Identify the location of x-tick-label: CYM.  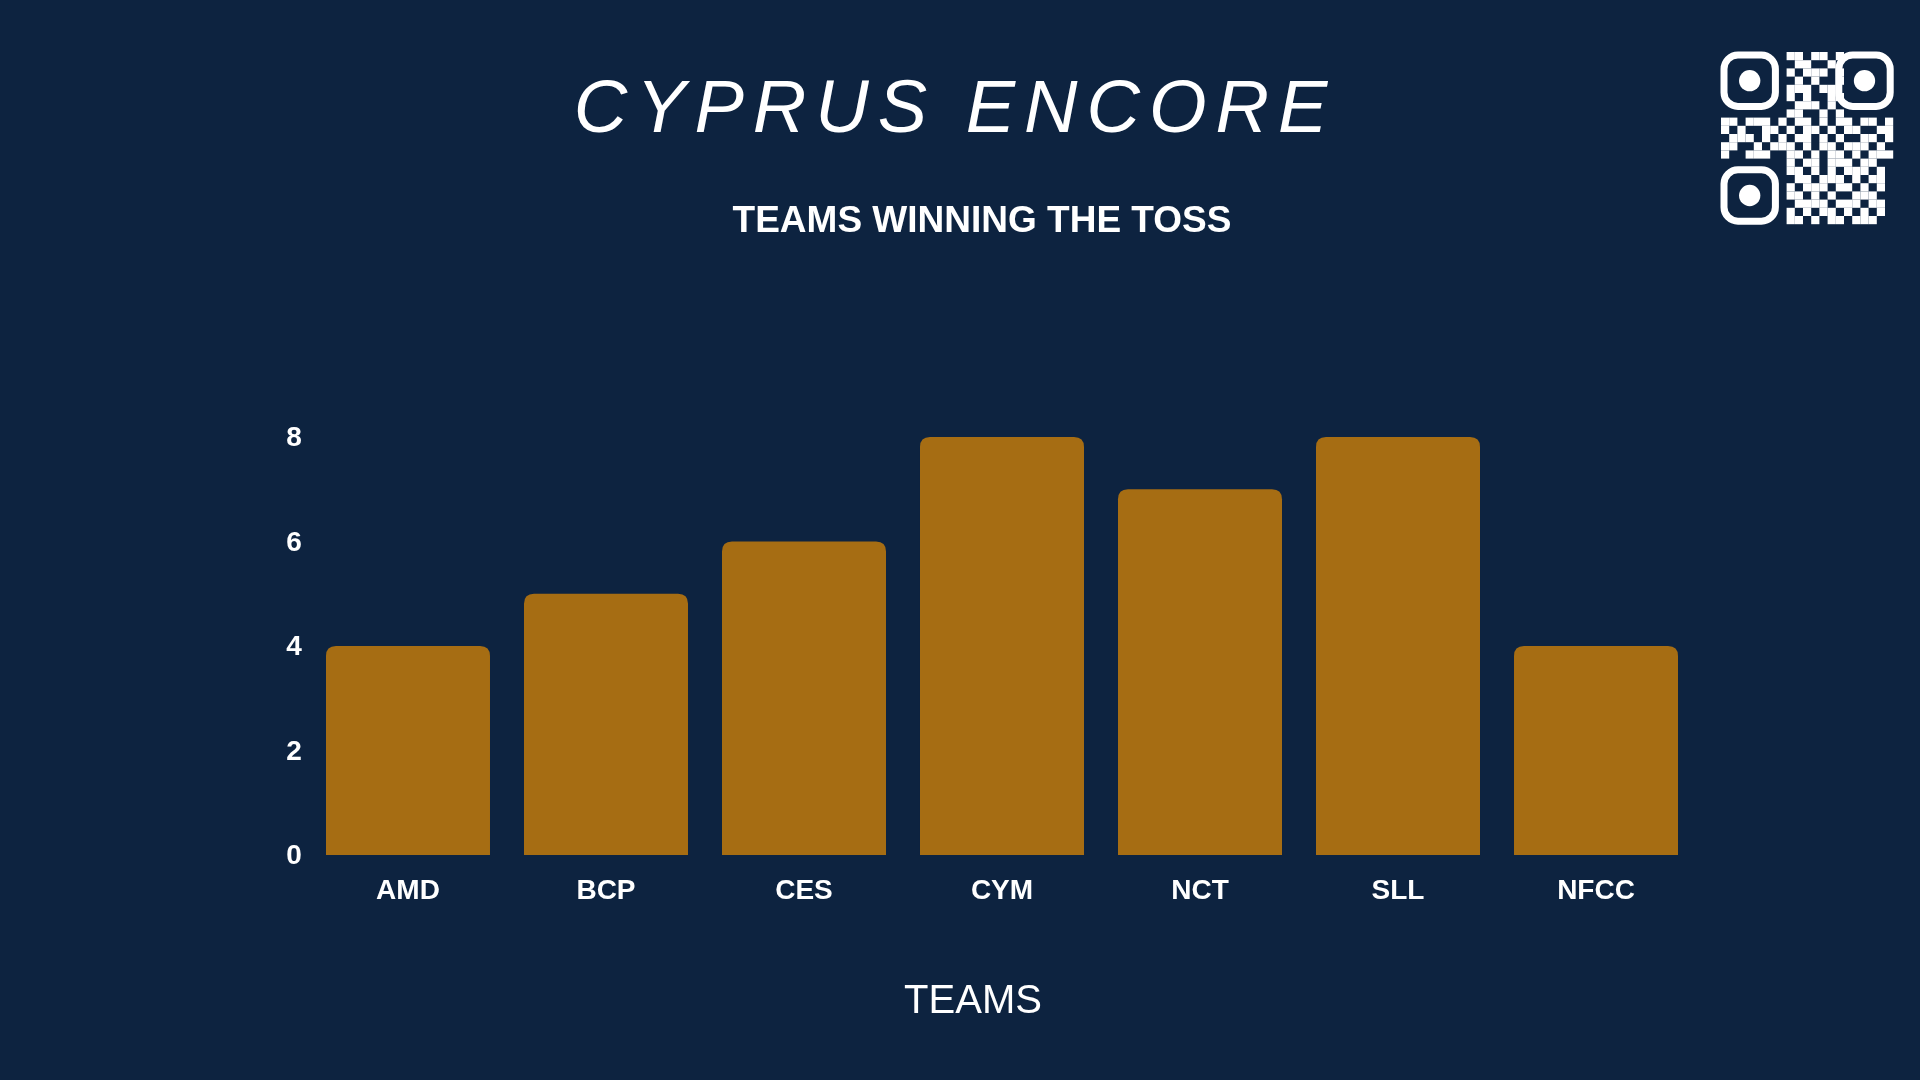
(1002, 889).